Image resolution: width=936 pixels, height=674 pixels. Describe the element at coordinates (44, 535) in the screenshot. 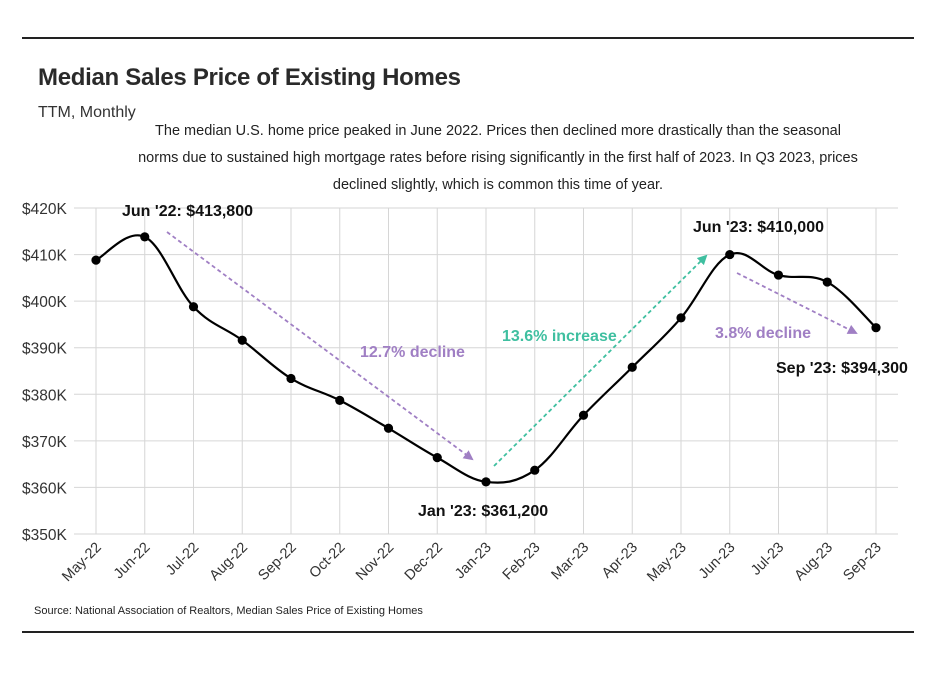

I see `y-tick-label: $350K` at that location.